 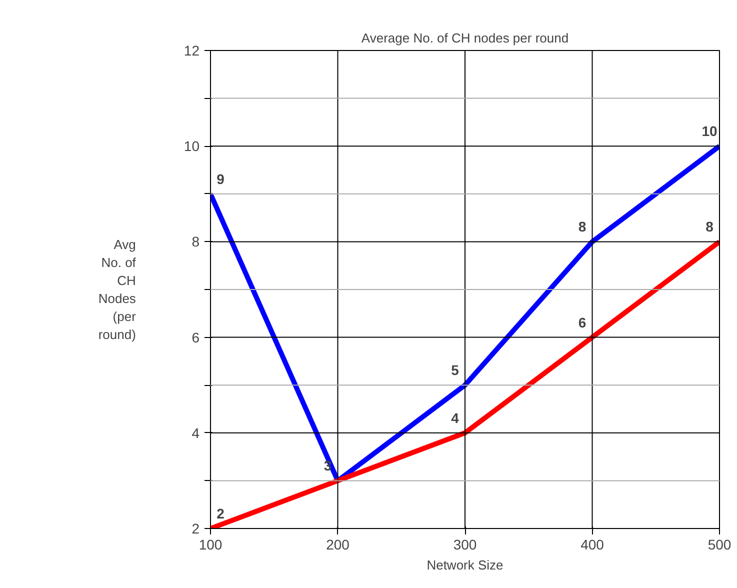 I want to click on data-label: 5, so click(x=455, y=370).